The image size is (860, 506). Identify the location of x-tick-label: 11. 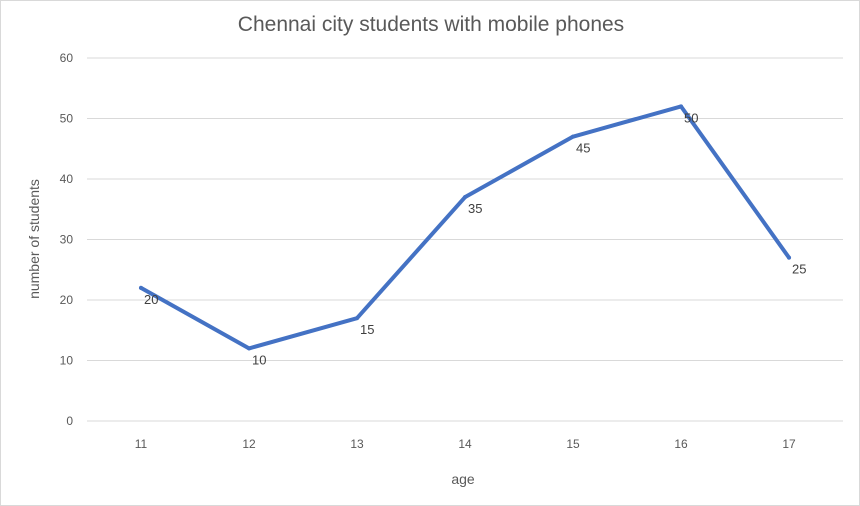
(141, 444).